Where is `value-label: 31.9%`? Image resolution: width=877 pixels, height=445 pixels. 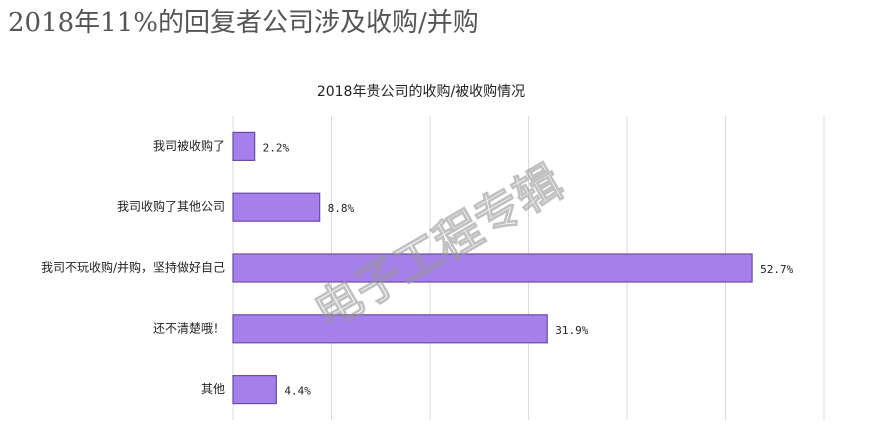
value-label: 31.9% is located at coordinates (571, 330).